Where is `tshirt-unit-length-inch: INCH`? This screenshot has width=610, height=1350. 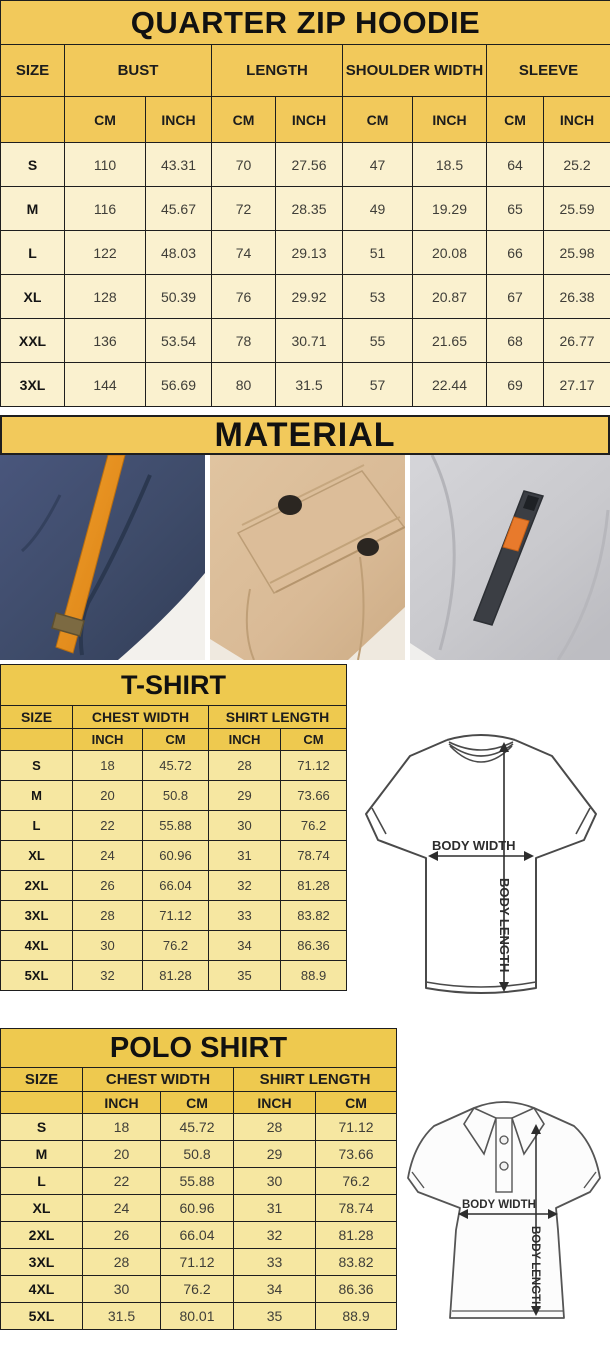
tshirt-unit-length-inch: INCH is located at coordinates (244, 739).